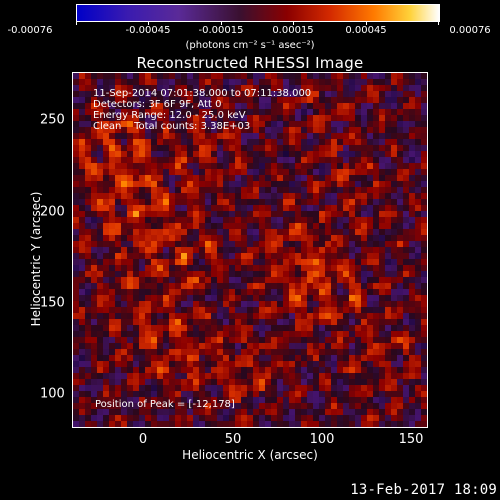  Describe the element at coordinates (169, 115) in the screenshot. I see `info-energy-range: Energy Range: 12.0 - 25.0 keV` at that location.